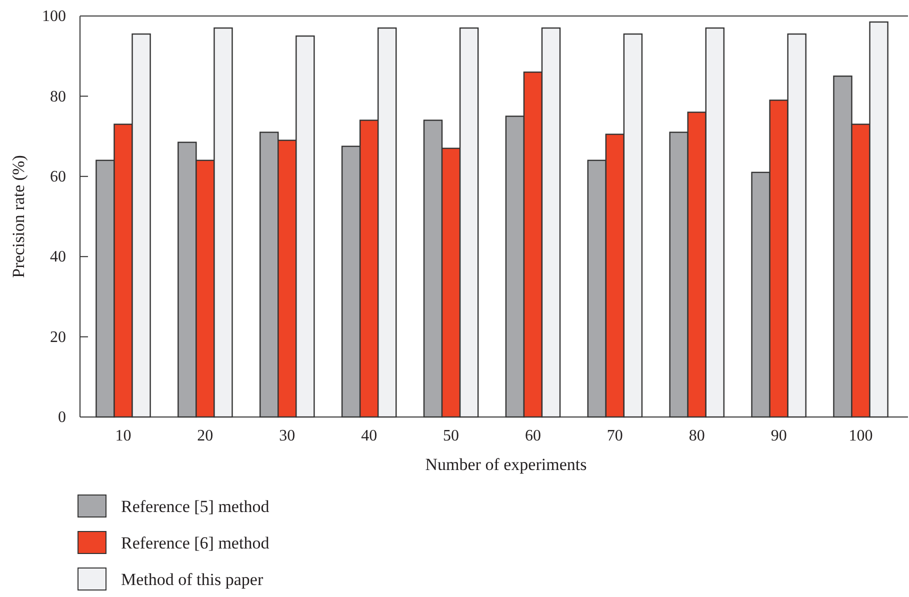  I want to click on y-tick-label: 100, so click(54, 17).